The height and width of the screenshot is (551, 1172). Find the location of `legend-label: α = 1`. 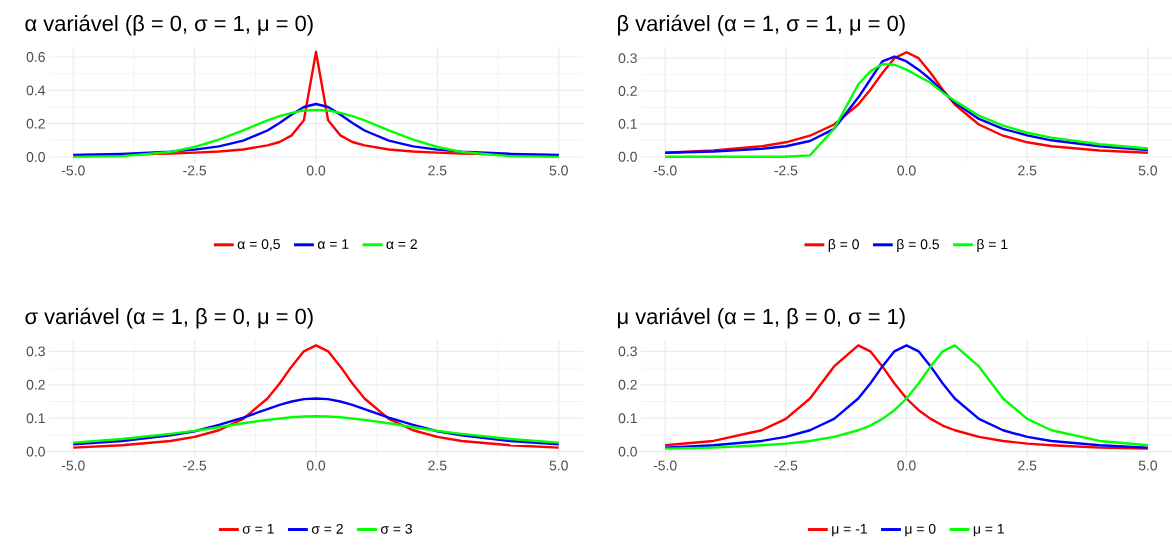

legend-label: α = 1 is located at coordinates (333, 244).